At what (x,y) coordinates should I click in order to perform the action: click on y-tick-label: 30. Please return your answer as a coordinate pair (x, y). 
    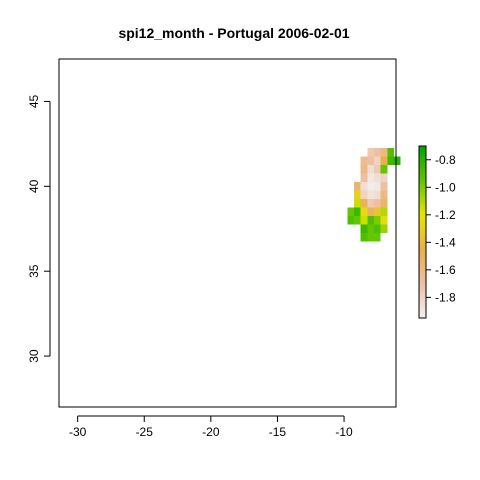
    Looking at the image, I should click on (34, 356).